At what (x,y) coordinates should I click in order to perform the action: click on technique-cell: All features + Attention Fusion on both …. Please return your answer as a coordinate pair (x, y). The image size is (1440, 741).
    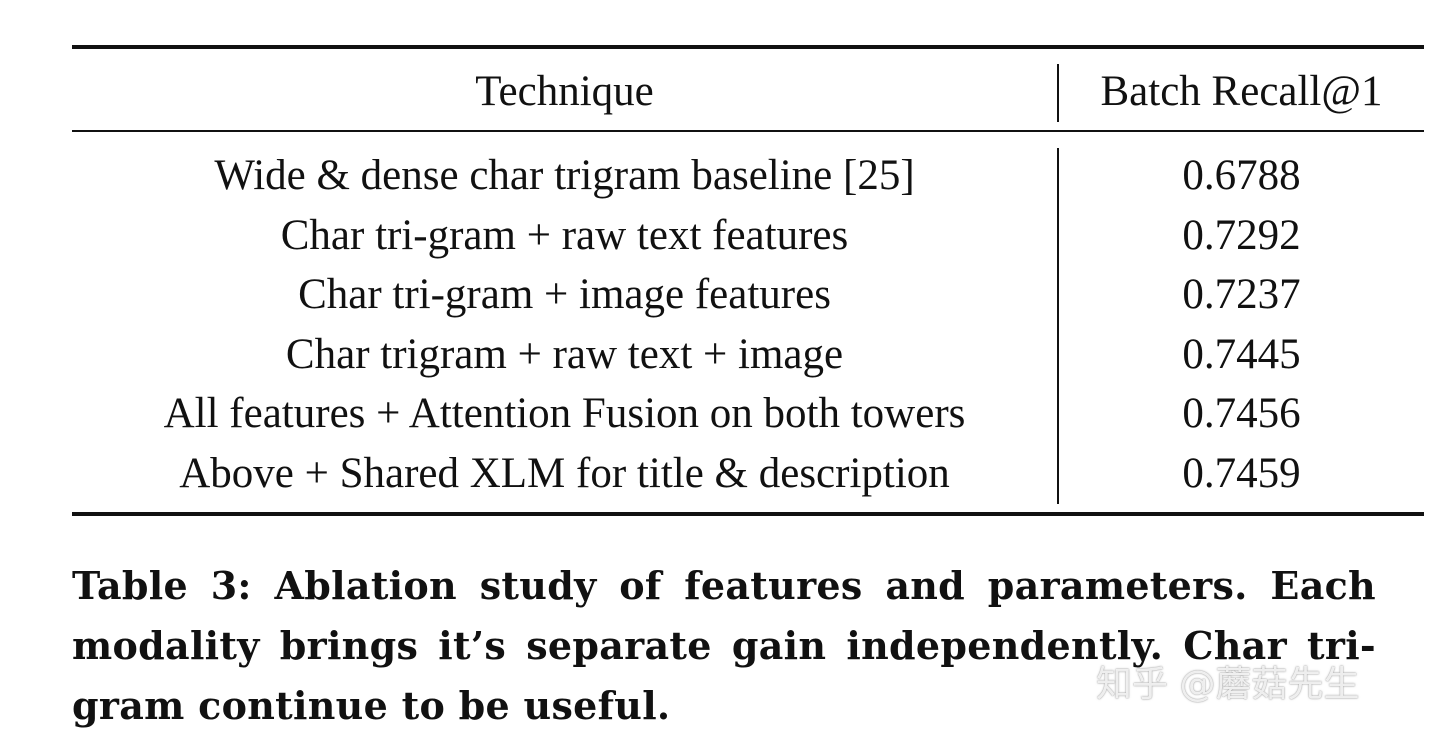
    Looking at the image, I should click on (564, 413).